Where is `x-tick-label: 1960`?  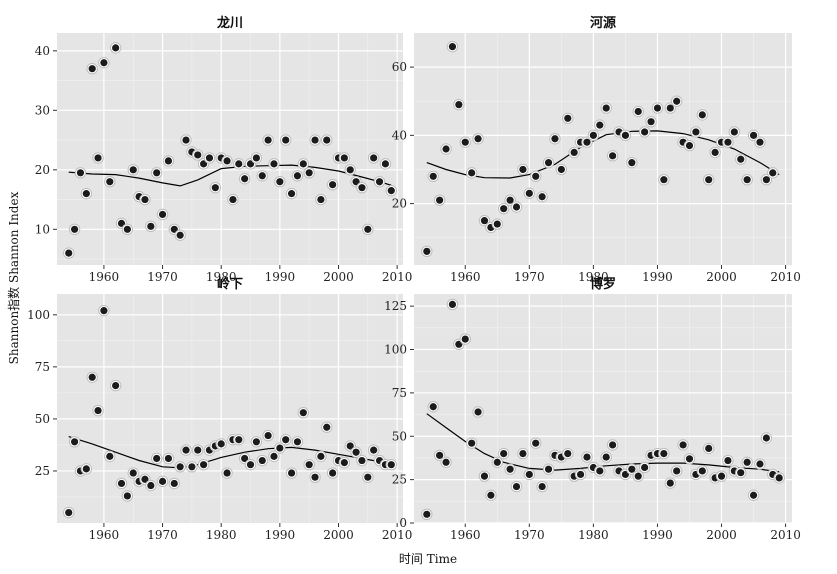 x-tick-label: 1960 is located at coordinates (104, 535).